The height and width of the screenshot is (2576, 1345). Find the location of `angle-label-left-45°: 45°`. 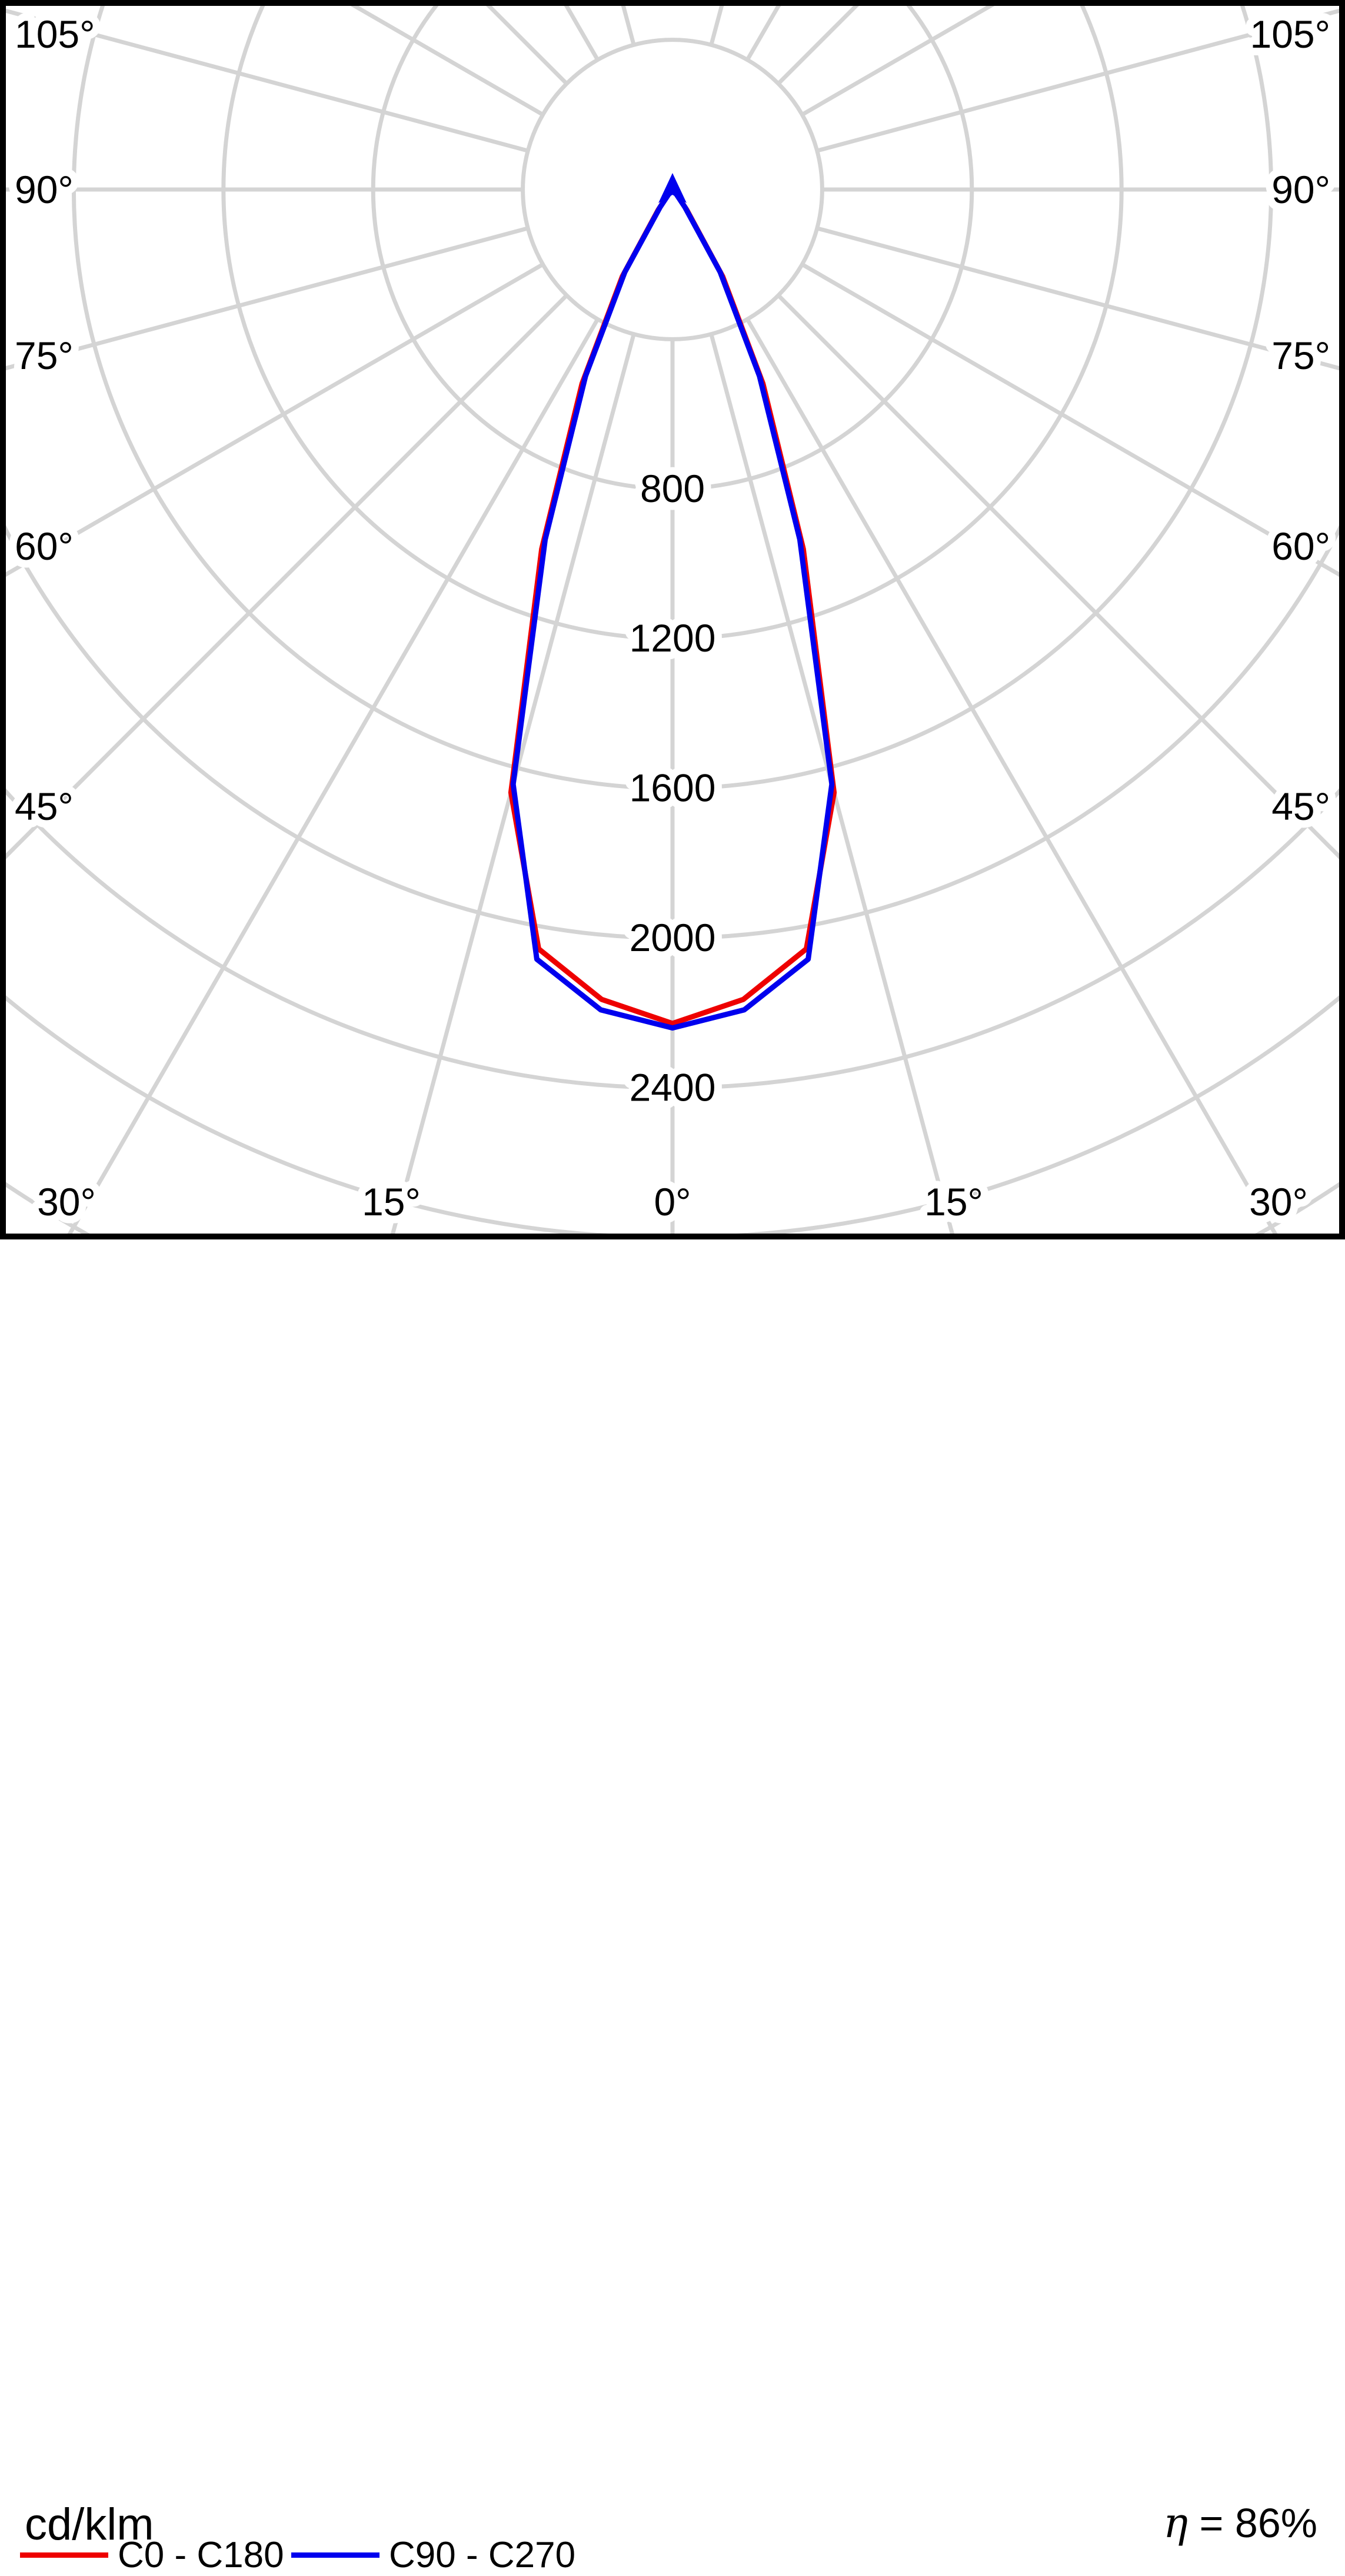

angle-label-left-45°: 45° is located at coordinates (44, 806).